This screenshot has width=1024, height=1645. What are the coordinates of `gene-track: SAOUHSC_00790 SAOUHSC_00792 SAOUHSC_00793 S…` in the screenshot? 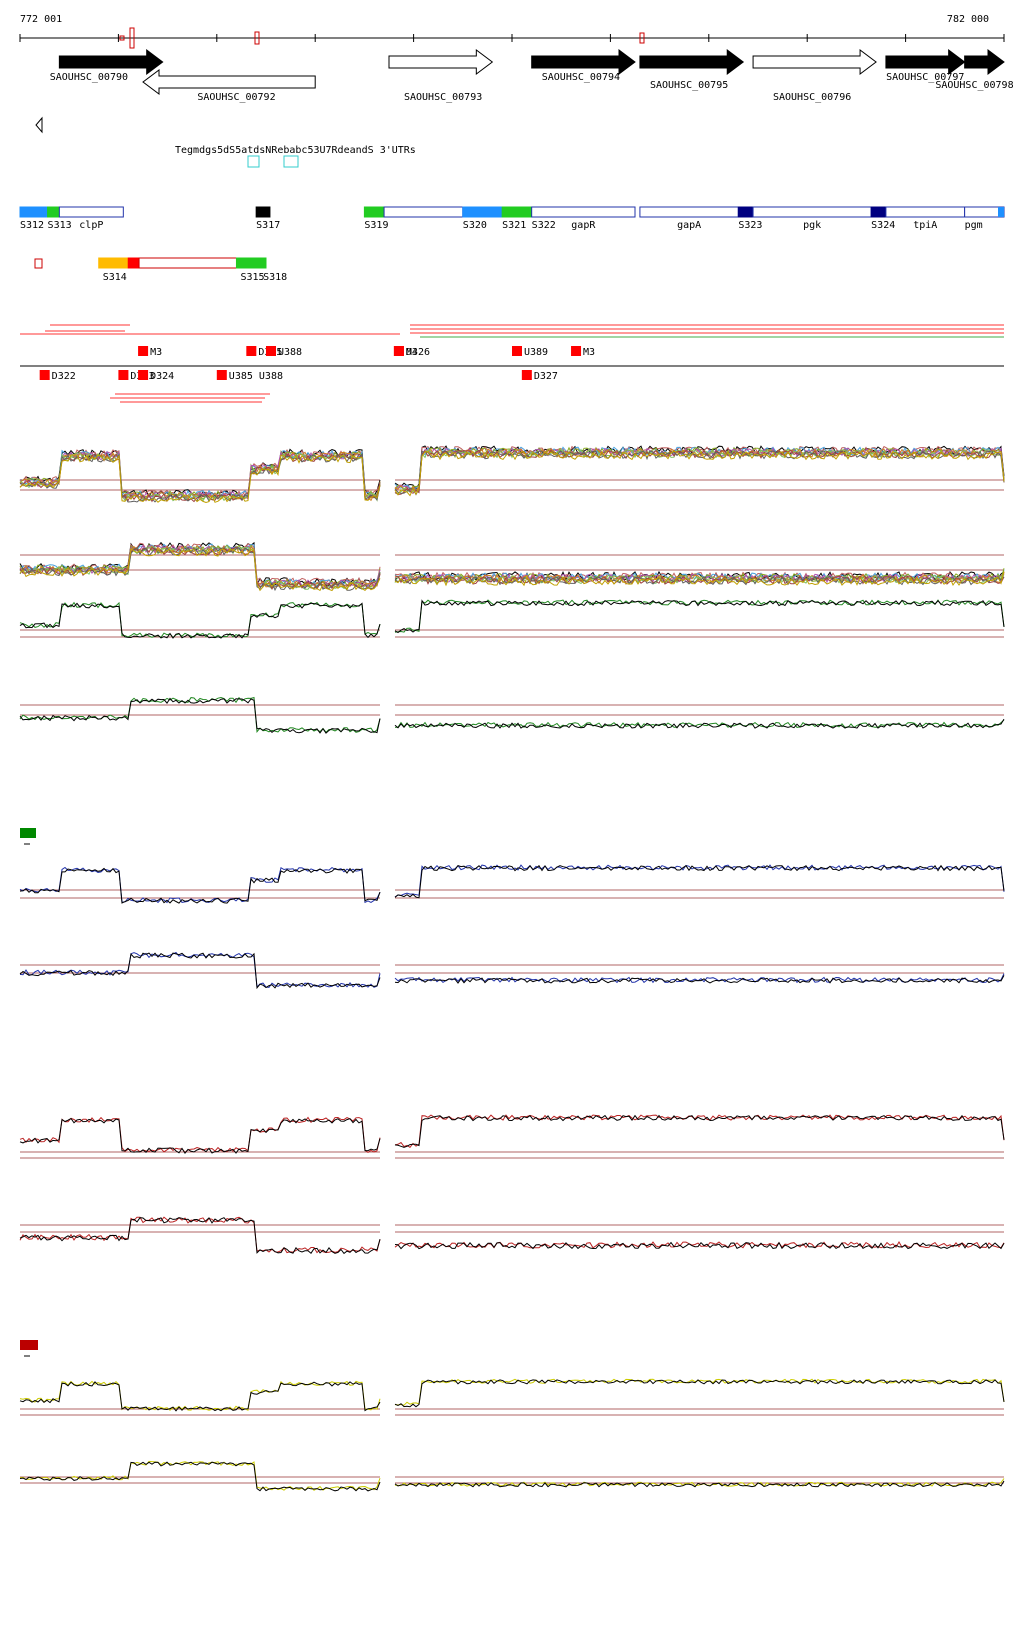 It's located at (524, 91).